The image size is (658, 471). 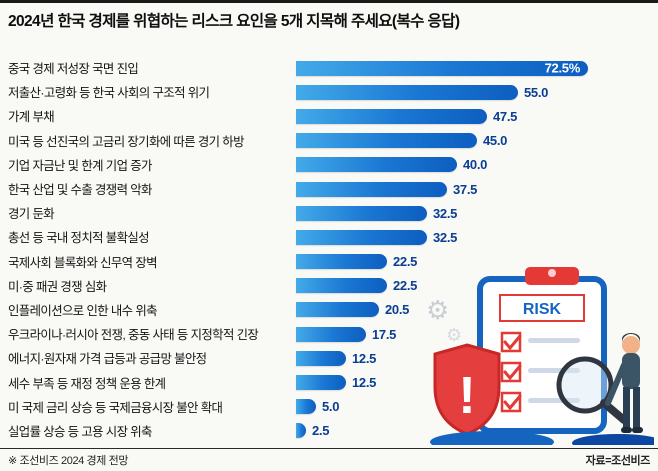 I want to click on category-label: 에너지·원자재 가격 급등과 공급망 불안정, so click(x=107, y=359).